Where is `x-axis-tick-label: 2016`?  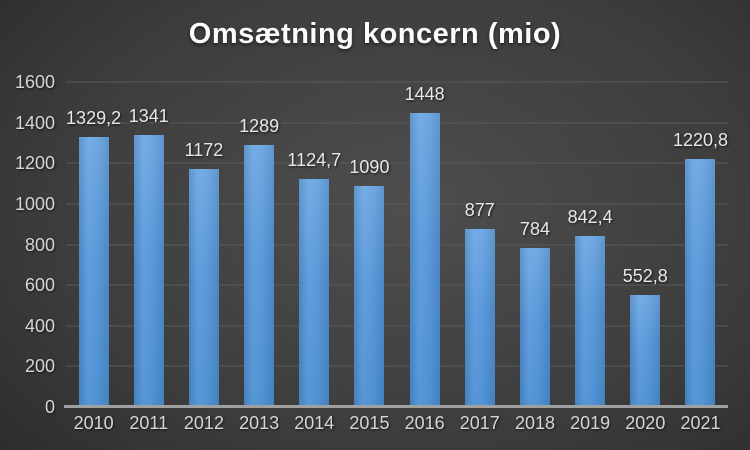 x-axis-tick-label: 2016 is located at coordinates (424, 423).